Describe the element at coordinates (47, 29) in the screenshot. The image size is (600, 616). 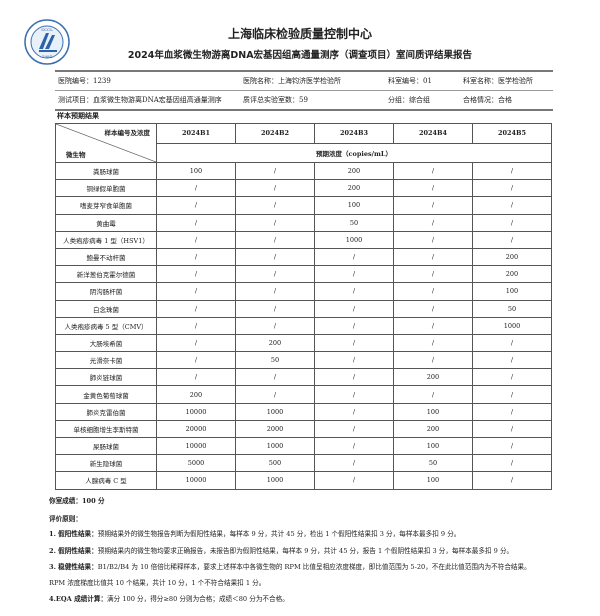
I see `svg-text: SCCL` at that location.